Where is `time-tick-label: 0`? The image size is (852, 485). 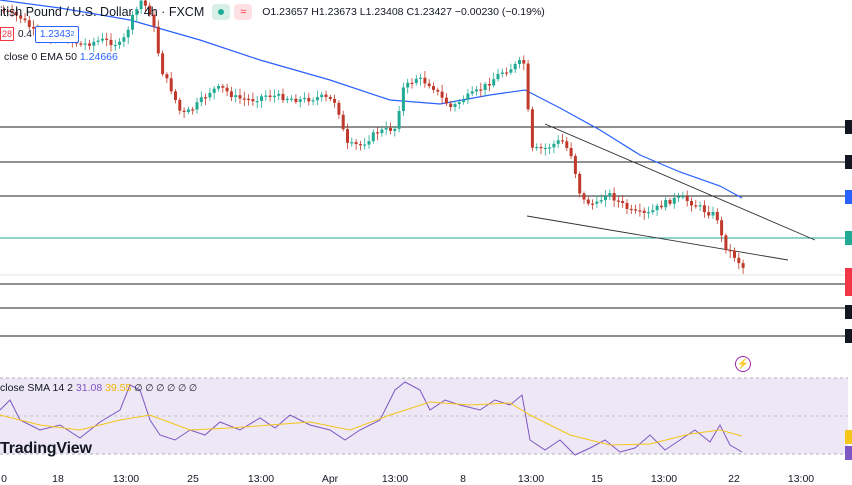 time-tick-label: 0 is located at coordinates (4, 479).